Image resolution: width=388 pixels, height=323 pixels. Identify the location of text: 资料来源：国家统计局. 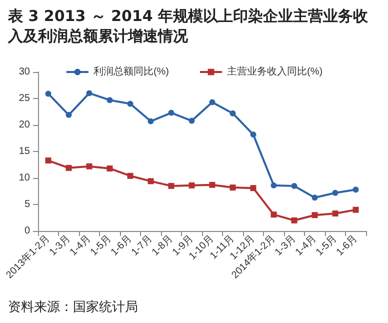
(73, 307).